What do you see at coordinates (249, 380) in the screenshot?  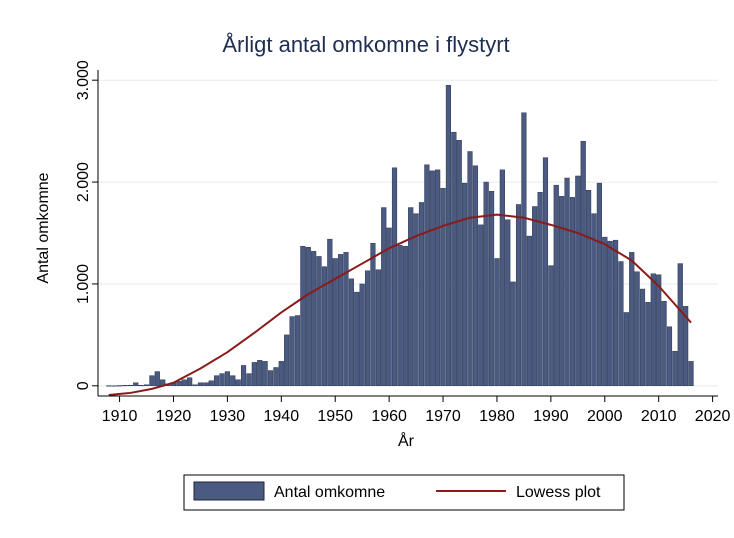 I see `bar-1934` at bounding box center [249, 380].